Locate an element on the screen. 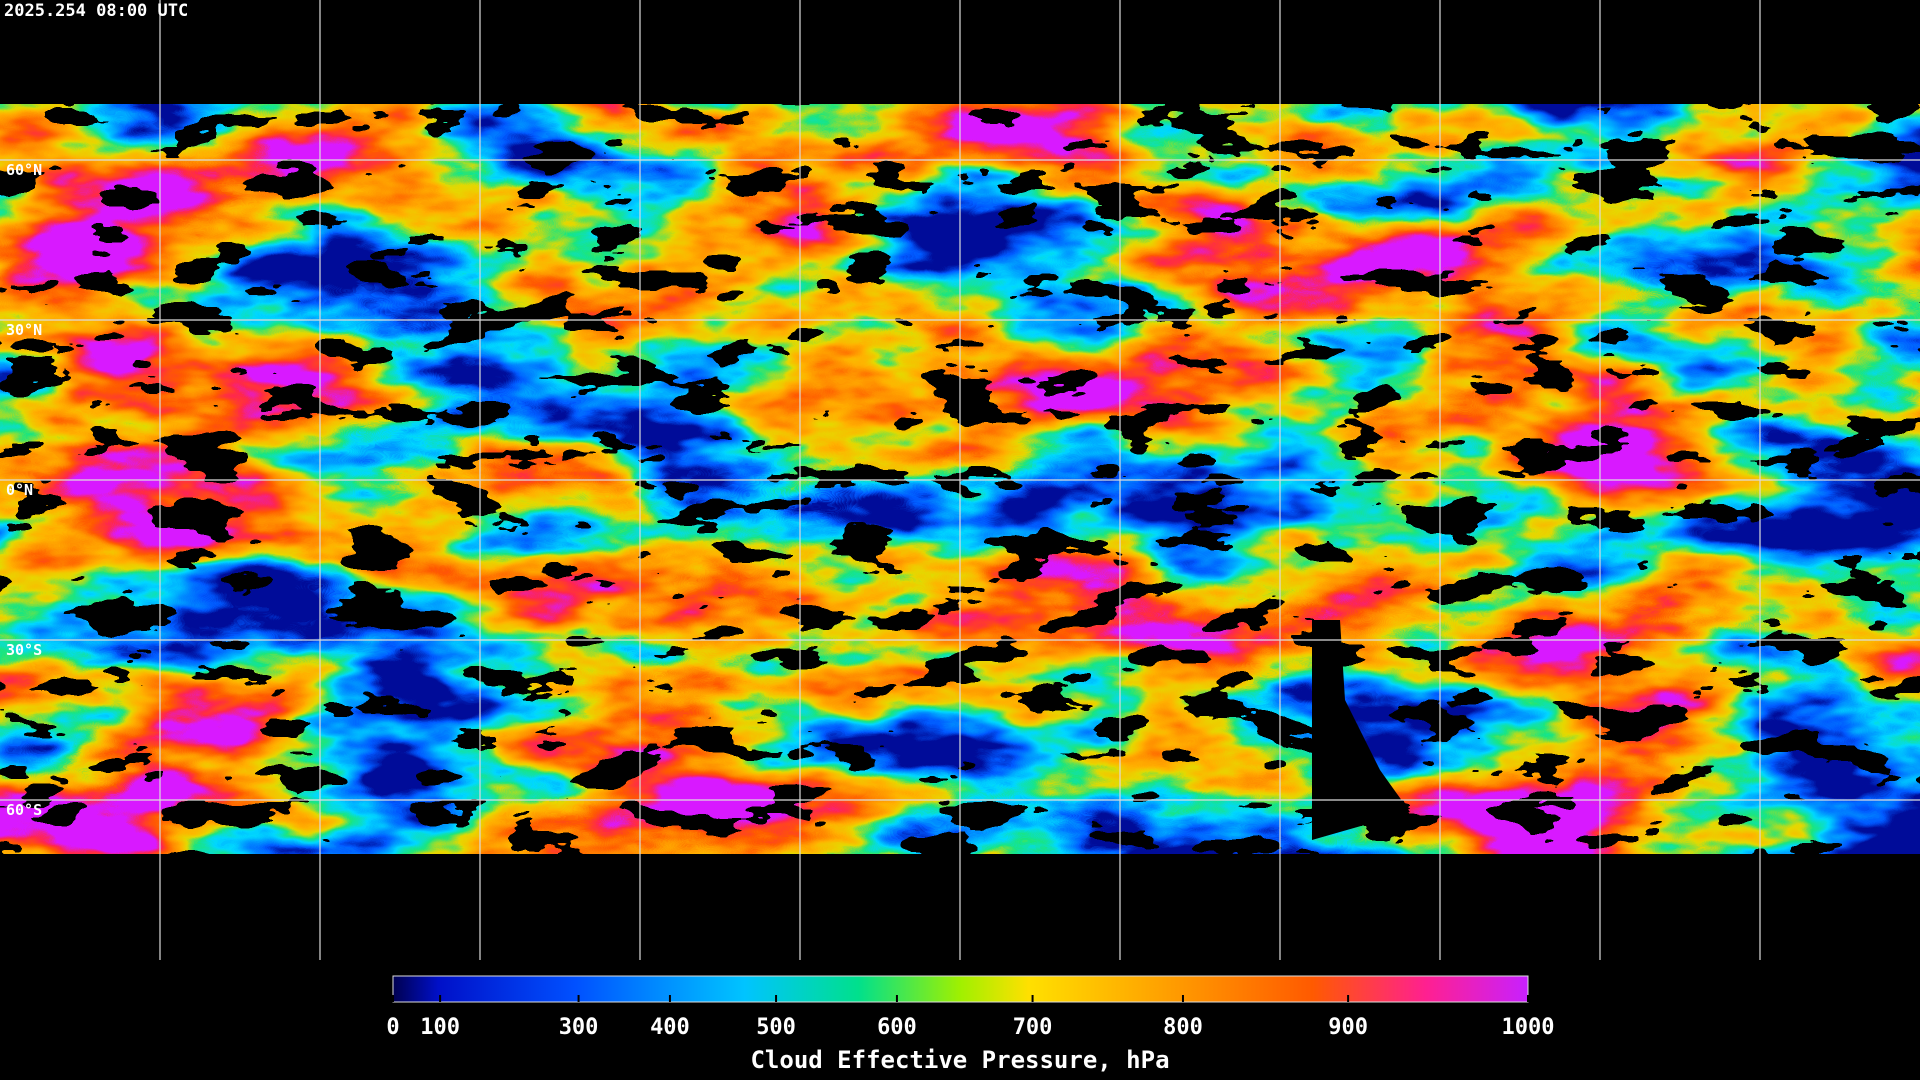 The image size is (1920, 1080). colorbar-title: Cloud Effective Pressure, hPa is located at coordinates (959, 1060).